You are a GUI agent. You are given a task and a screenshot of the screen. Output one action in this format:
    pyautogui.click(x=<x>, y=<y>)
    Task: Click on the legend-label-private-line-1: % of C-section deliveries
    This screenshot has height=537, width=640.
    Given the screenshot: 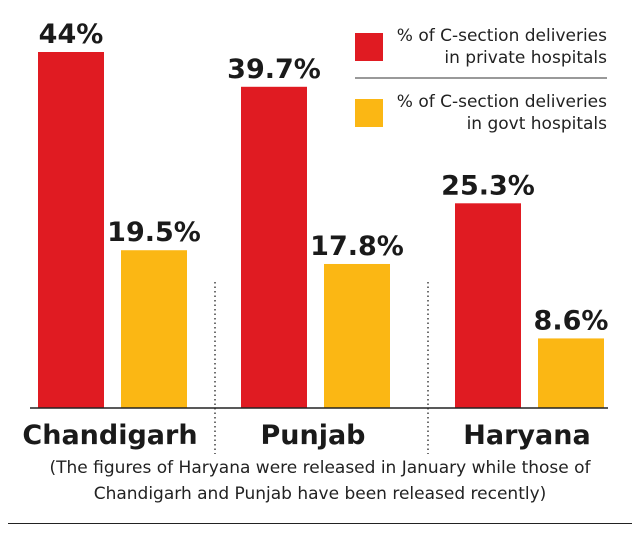 What is the action you would take?
    pyautogui.click(x=502, y=36)
    